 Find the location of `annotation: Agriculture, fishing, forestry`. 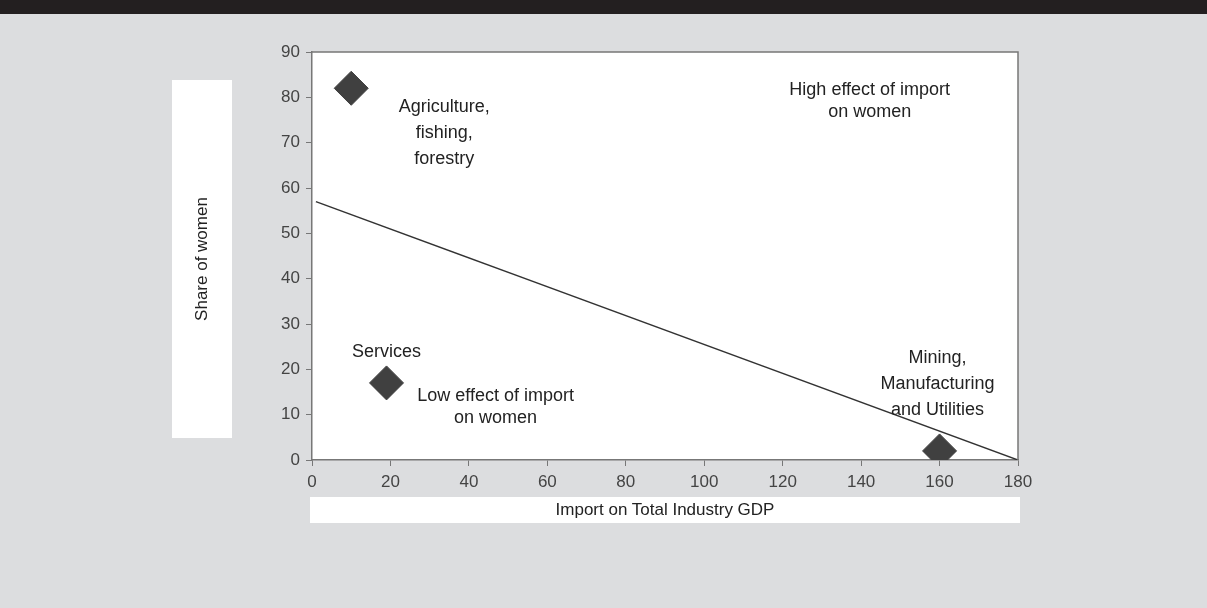

annotation: Agriculture, fishing, forestry is located at coordinates (444, 132).